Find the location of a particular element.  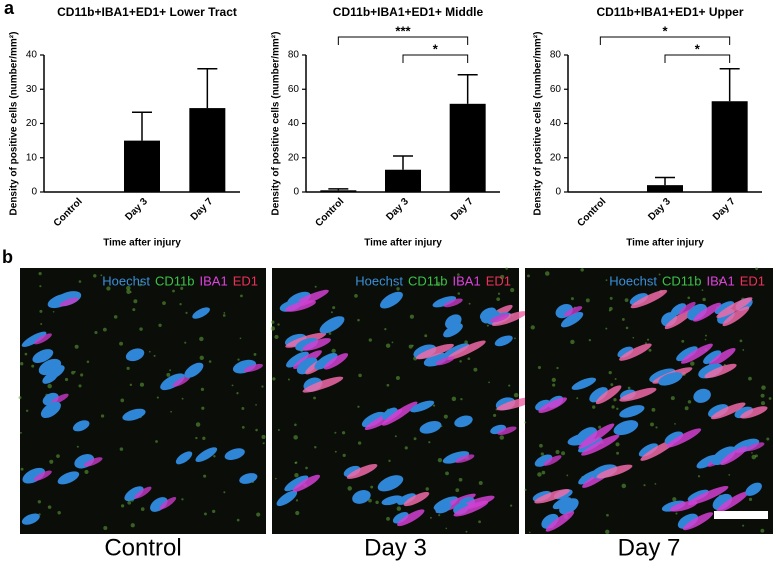

y-tick-label: 60 is located at coordinates (556, 89).